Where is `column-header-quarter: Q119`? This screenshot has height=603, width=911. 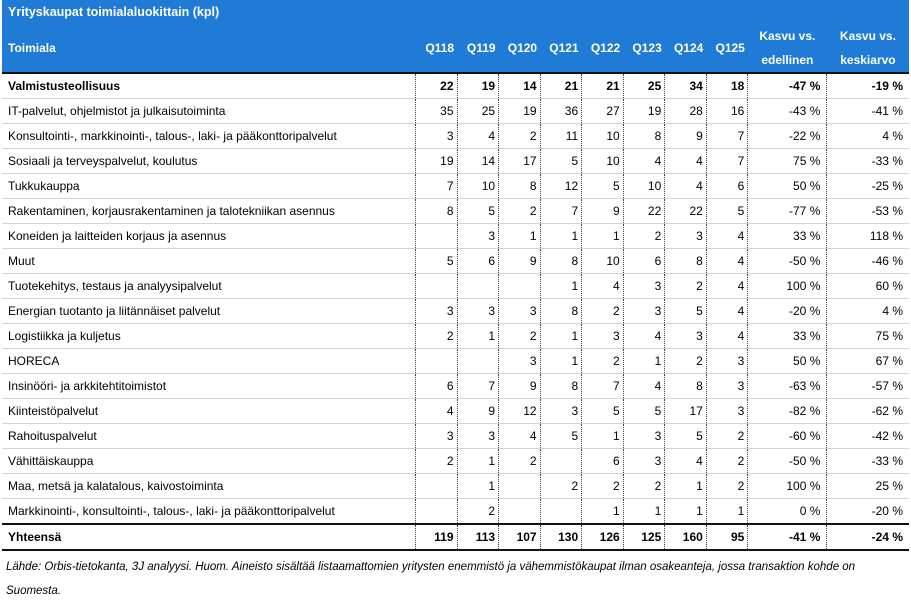 column-header-quarter: Q119 is located at coordinates (478, 48).